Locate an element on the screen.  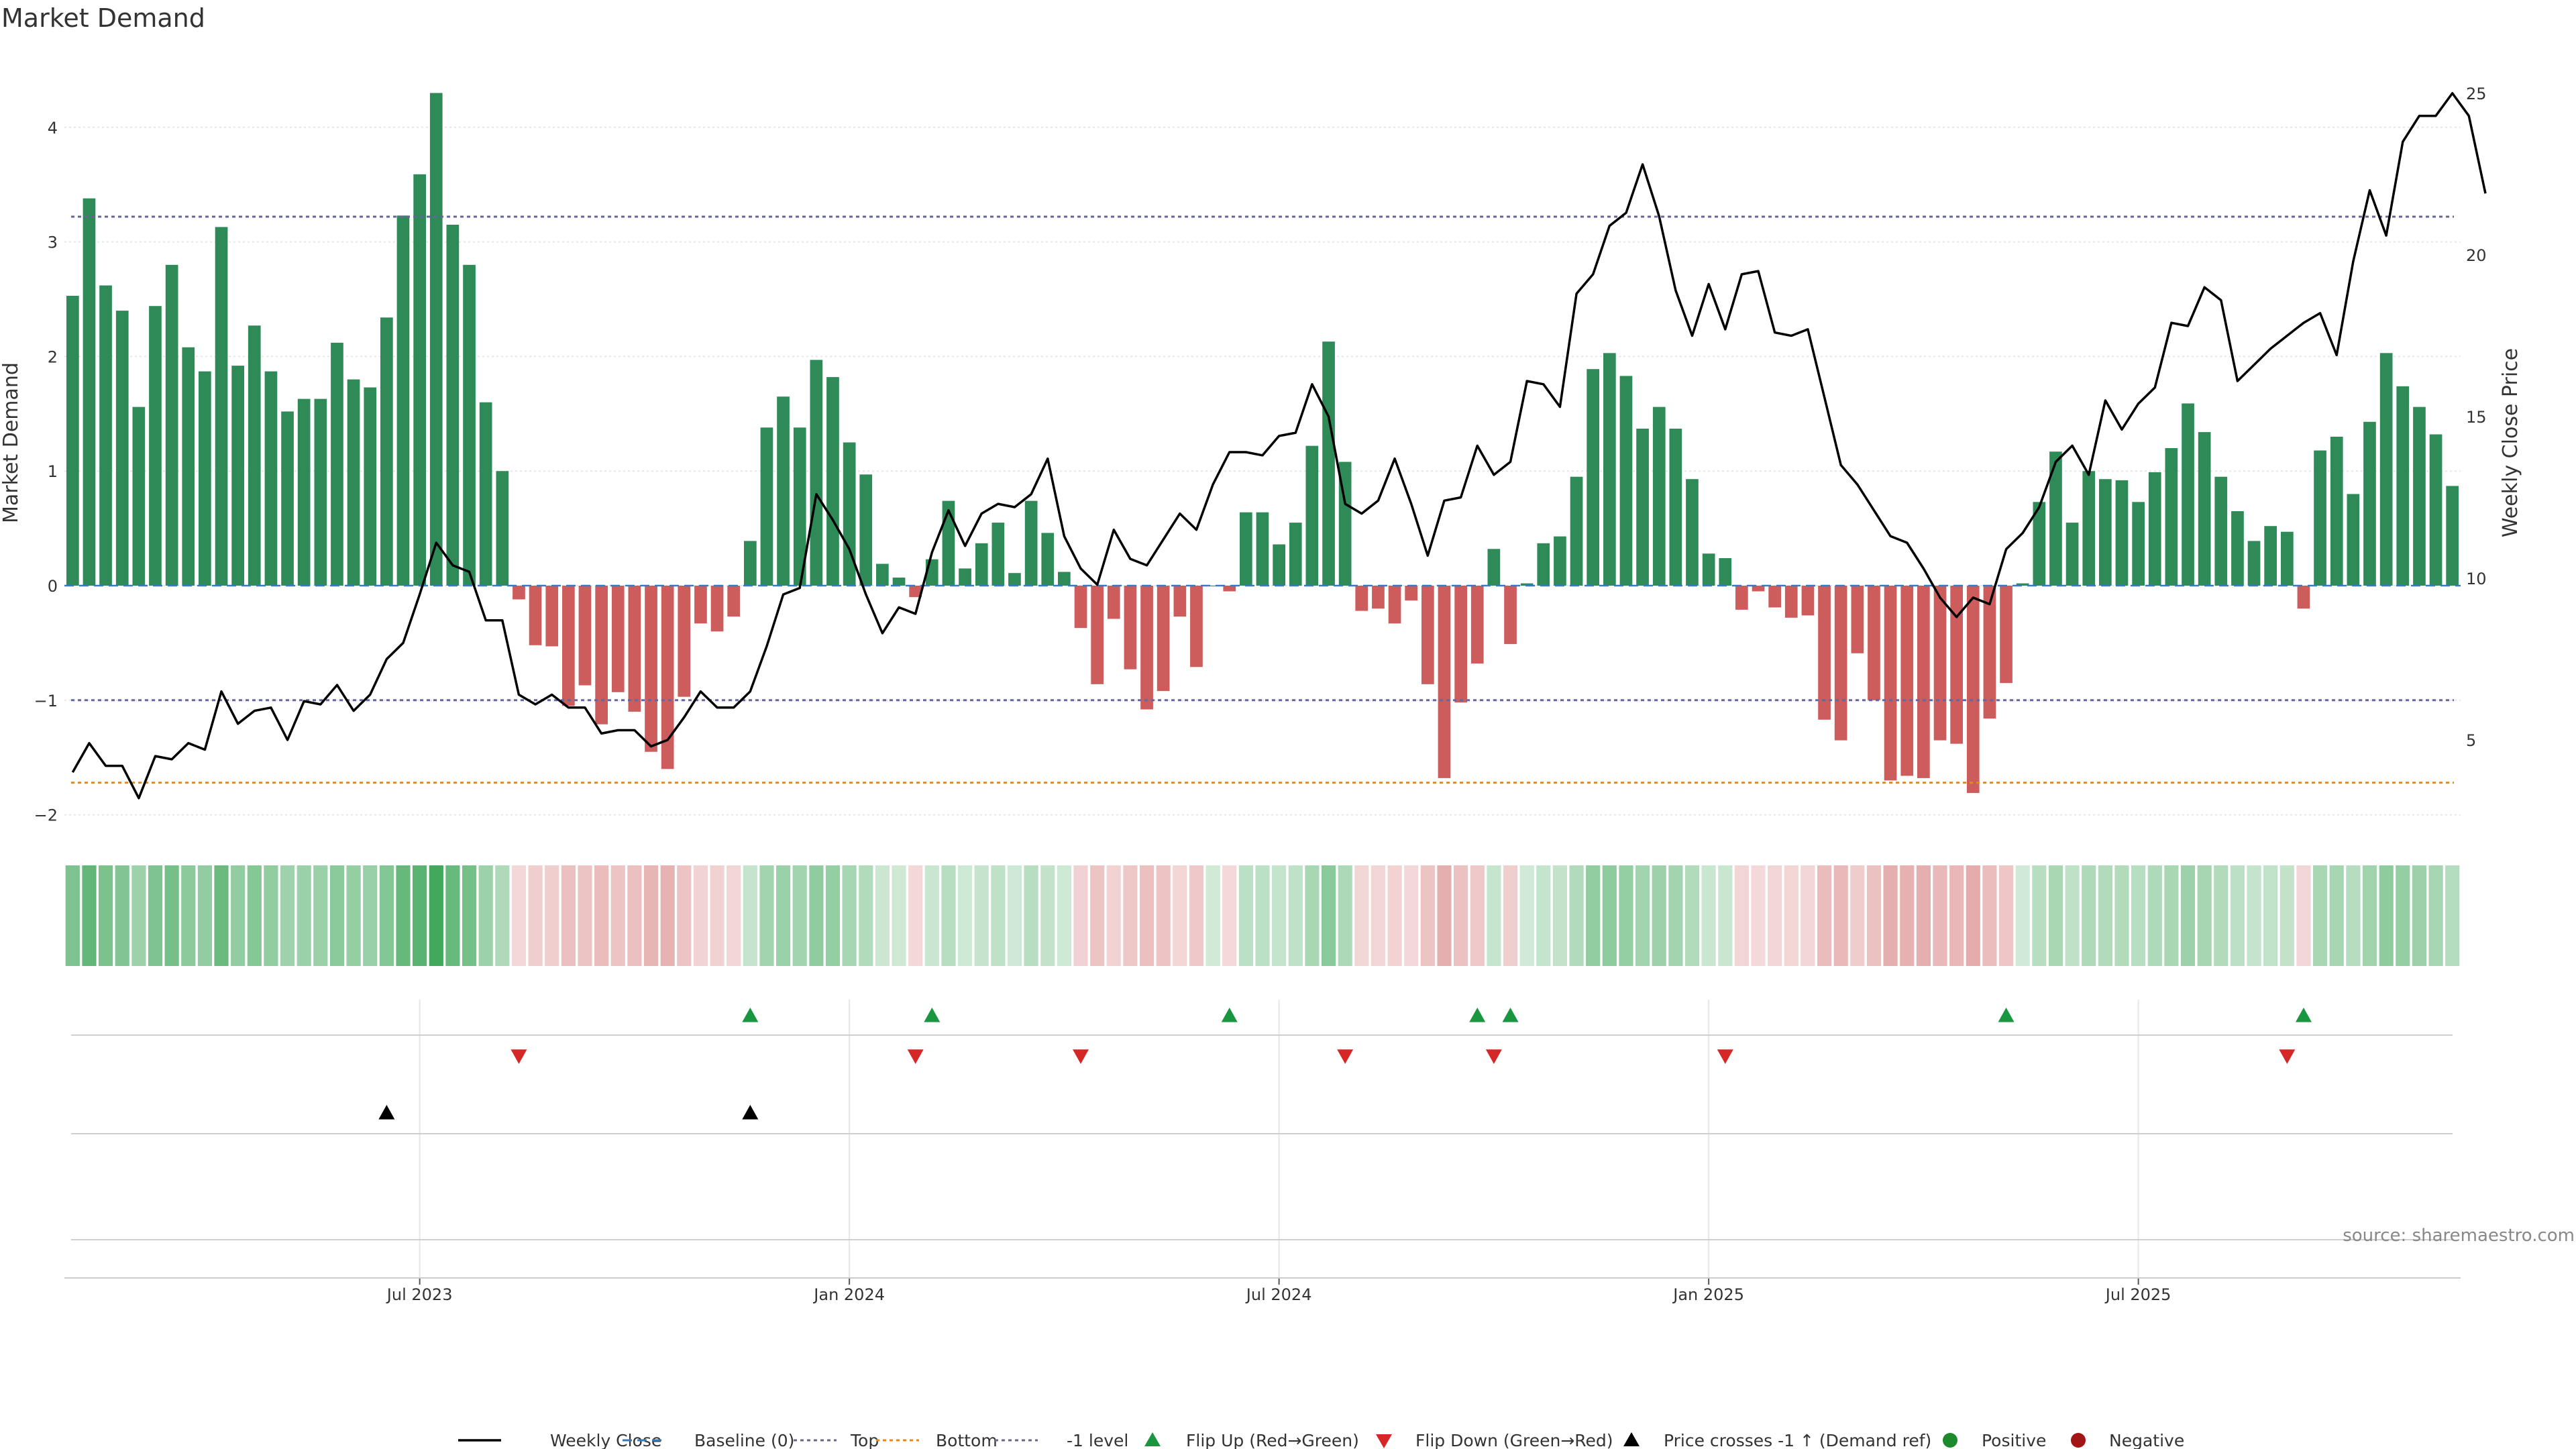
y-left-tick-label: 2 is located at coordinates (53, 356).